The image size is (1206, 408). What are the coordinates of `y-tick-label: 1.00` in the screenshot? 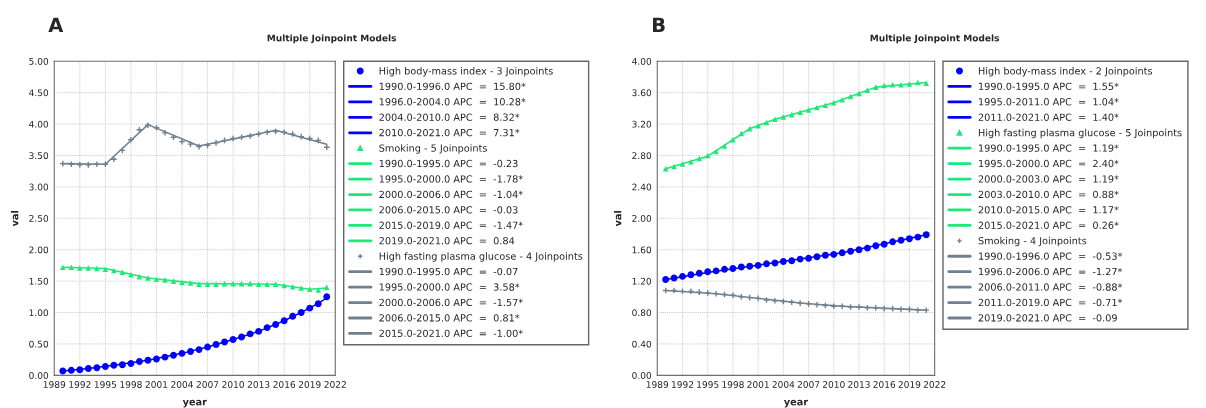 It's located at (39, 313).